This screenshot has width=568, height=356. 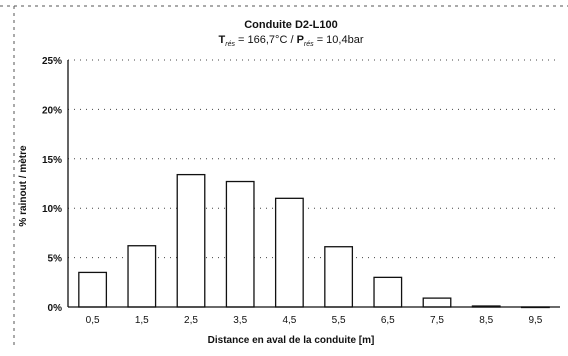 What do you see at coordinates (291, 25) in the screenshot?
I see `chart-title: Conduite D2-L100` at bounding box center [291, 25].